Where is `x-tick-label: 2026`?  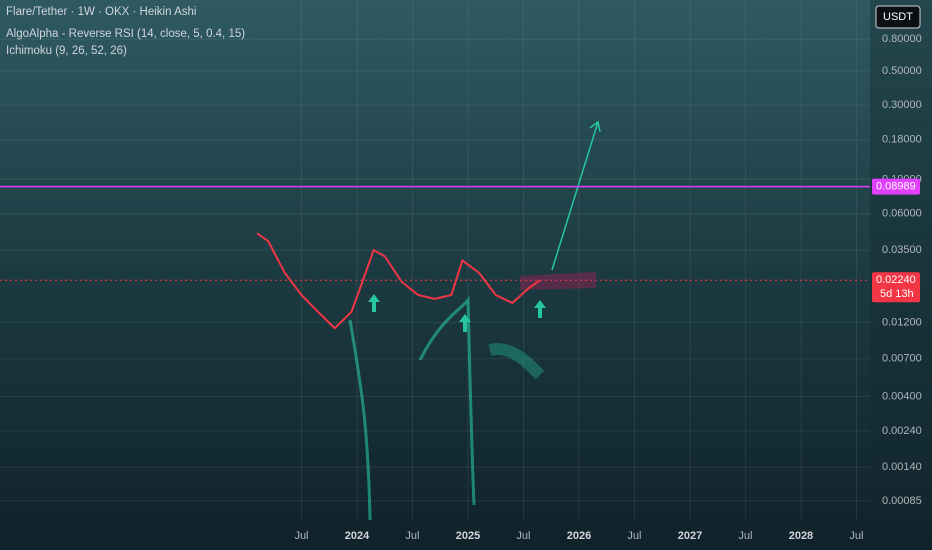 x-tick-label: 2026 is located at coordinates (579, 536).